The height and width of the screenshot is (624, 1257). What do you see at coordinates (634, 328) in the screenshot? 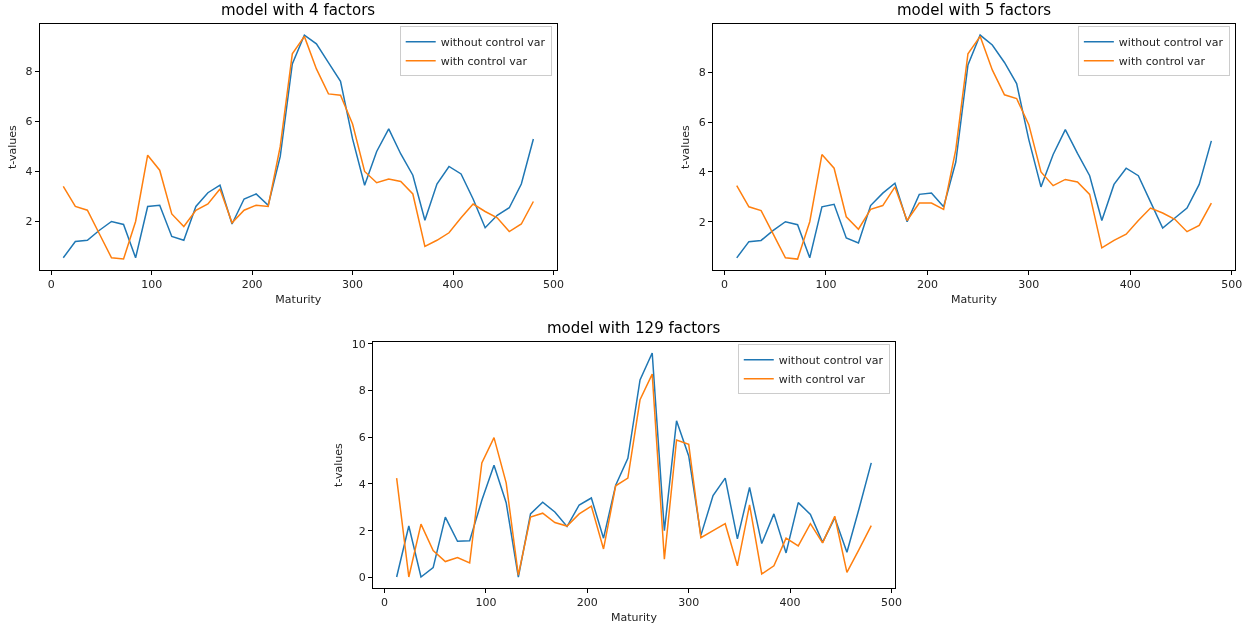
I see `chart-title: model with 129 factors` at bounding box center [634, 328].